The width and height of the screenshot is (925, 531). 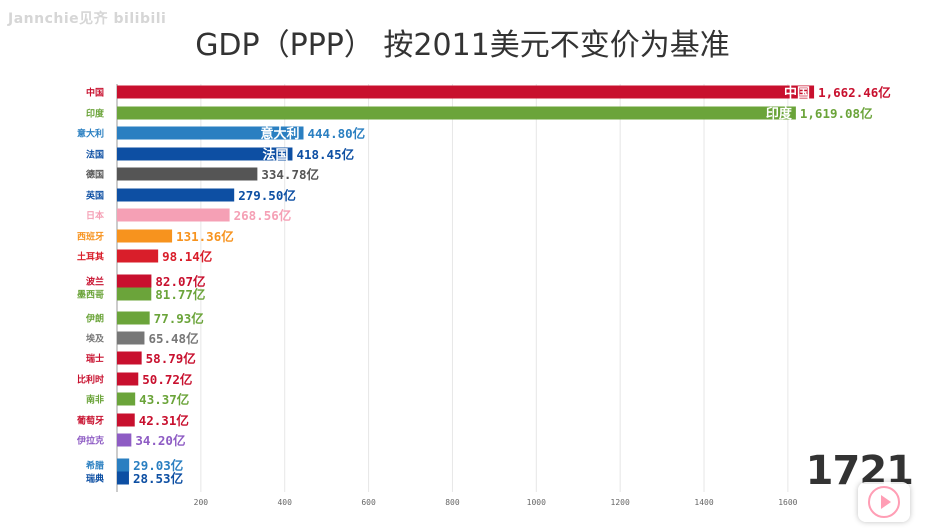 I want to click on category-label: 伊朗, so click(x=94, y=319).